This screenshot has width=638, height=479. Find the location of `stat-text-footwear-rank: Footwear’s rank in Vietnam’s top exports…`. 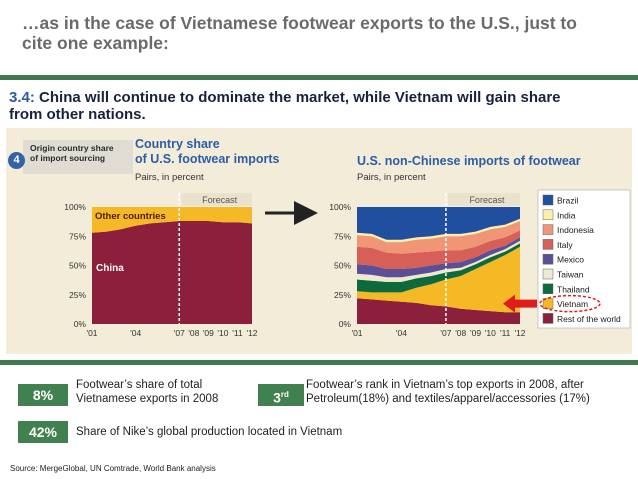

stat-text-footwear-rank: Footwear’s rank in Vietnam’s top exports… is located at coordinates (466, 392).